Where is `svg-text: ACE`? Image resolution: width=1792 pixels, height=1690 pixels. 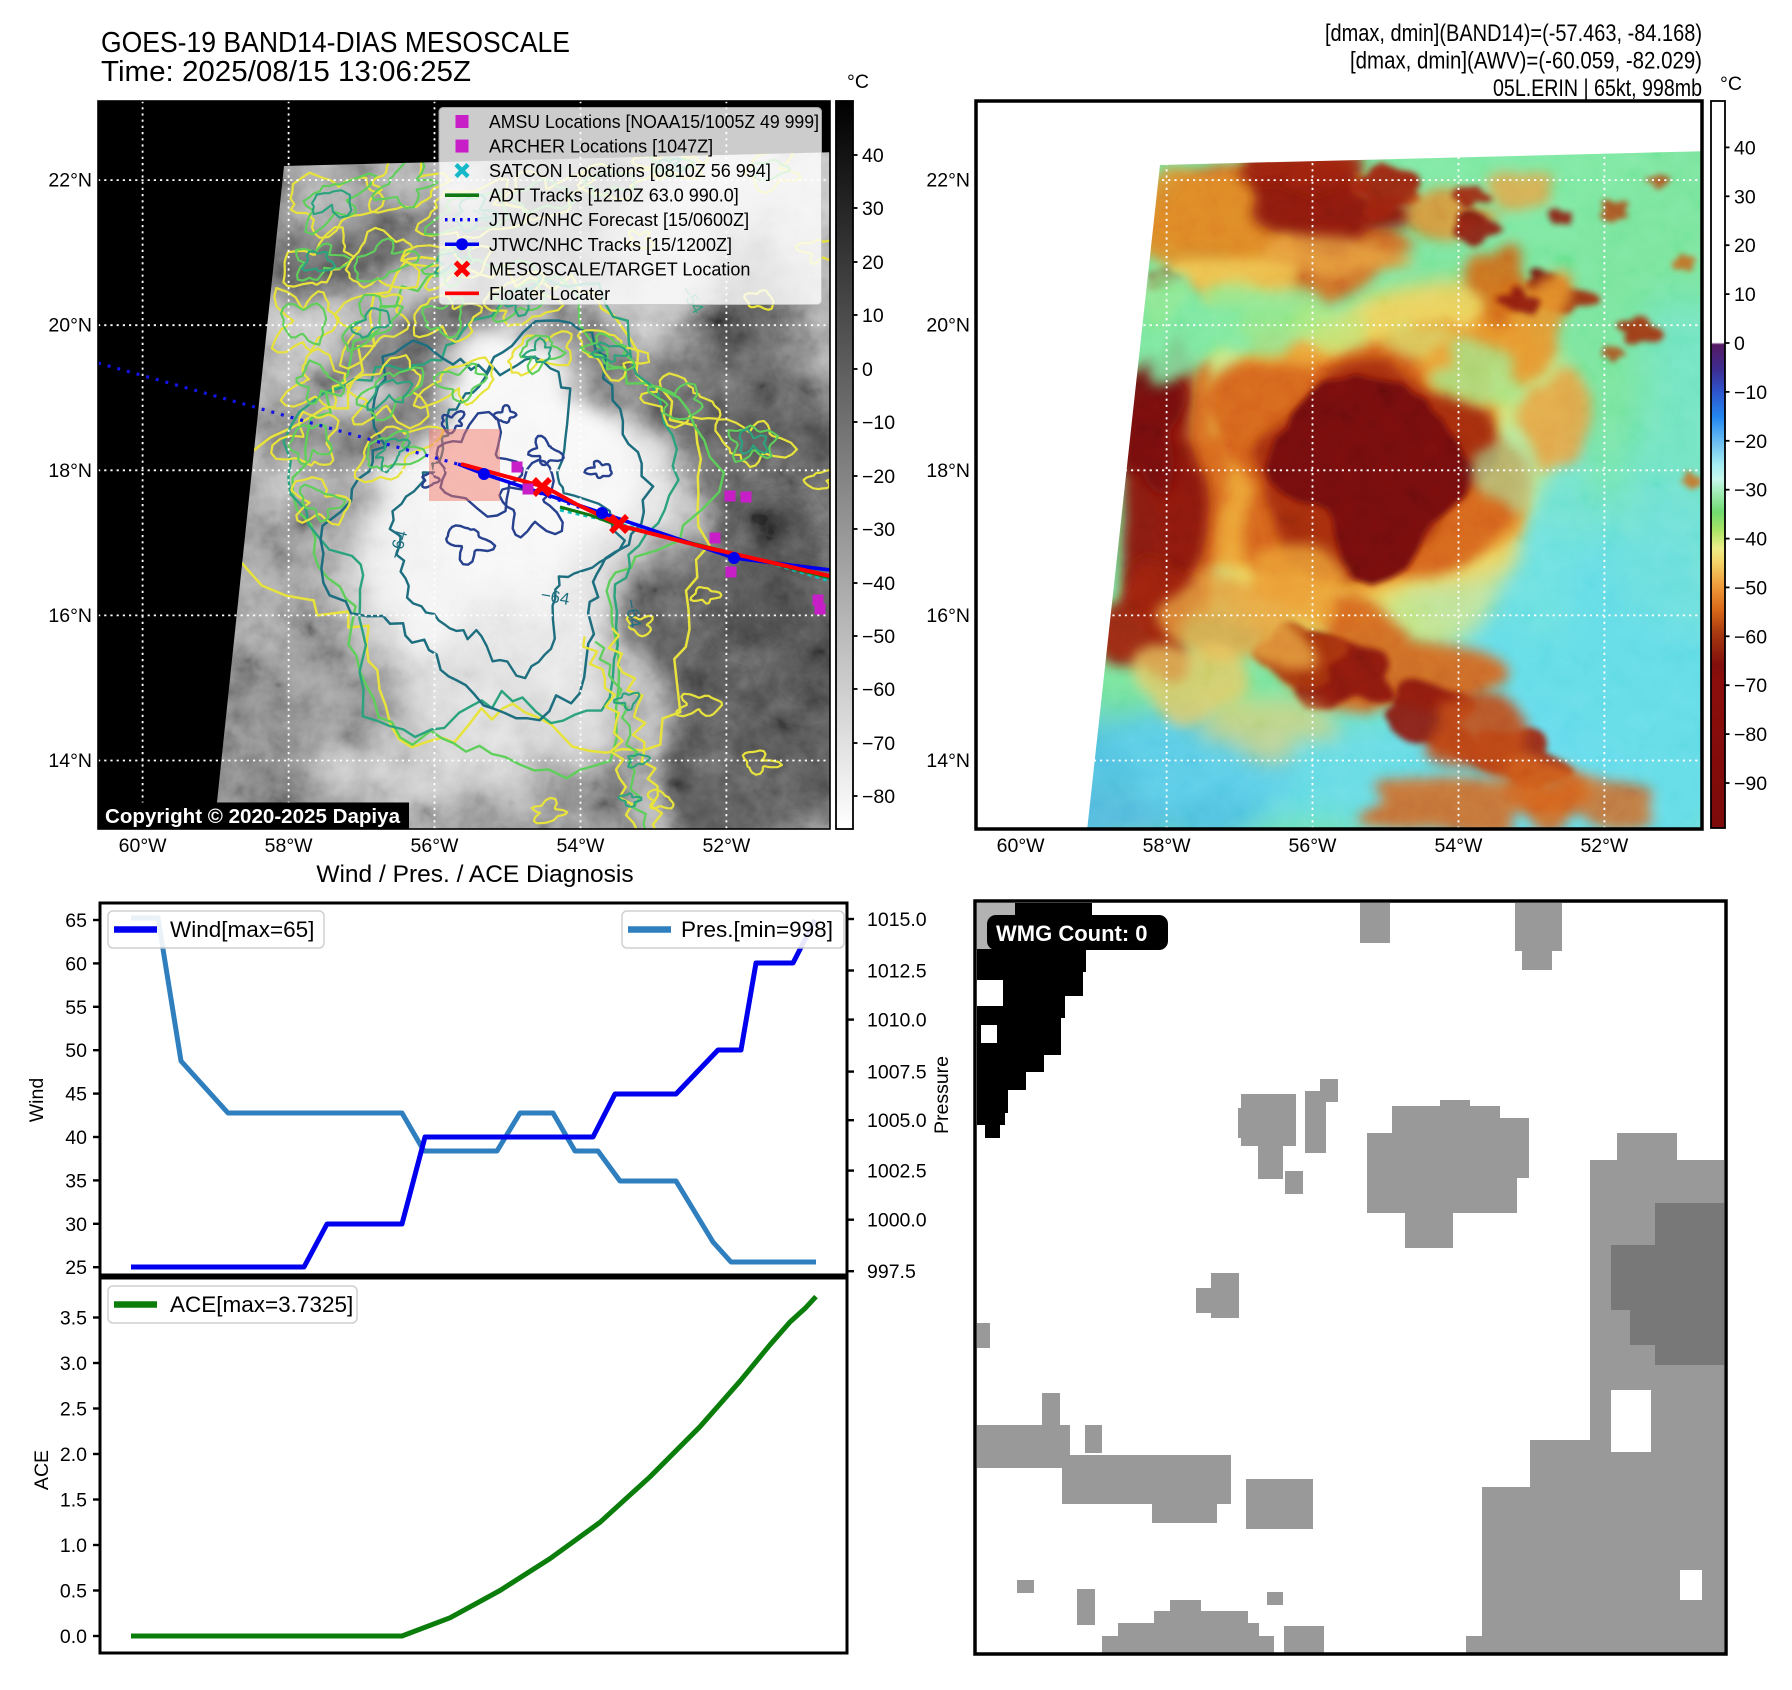
svg-text: ACE is located at coordinates (42, 1470).